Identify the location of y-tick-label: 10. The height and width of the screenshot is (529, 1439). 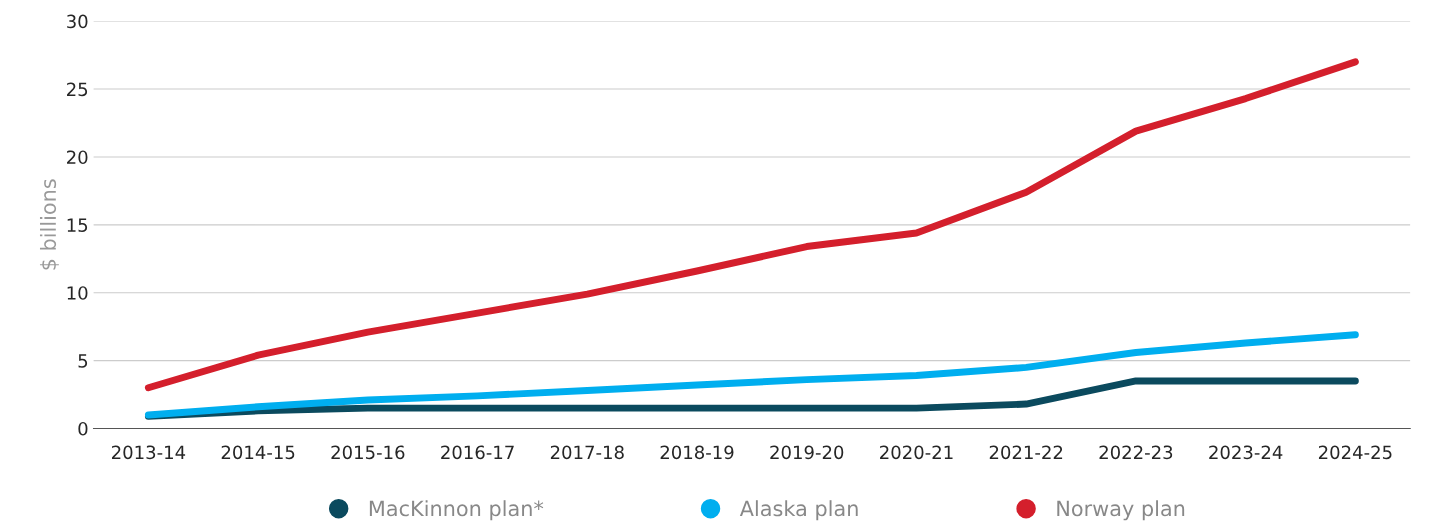
(77, 293).